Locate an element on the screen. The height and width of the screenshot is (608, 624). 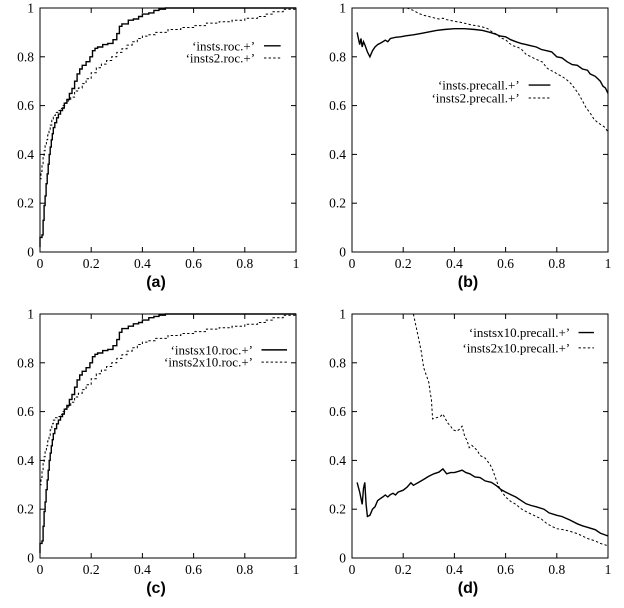
panel-d-caption: (d) is located at coordinates (468, 588).